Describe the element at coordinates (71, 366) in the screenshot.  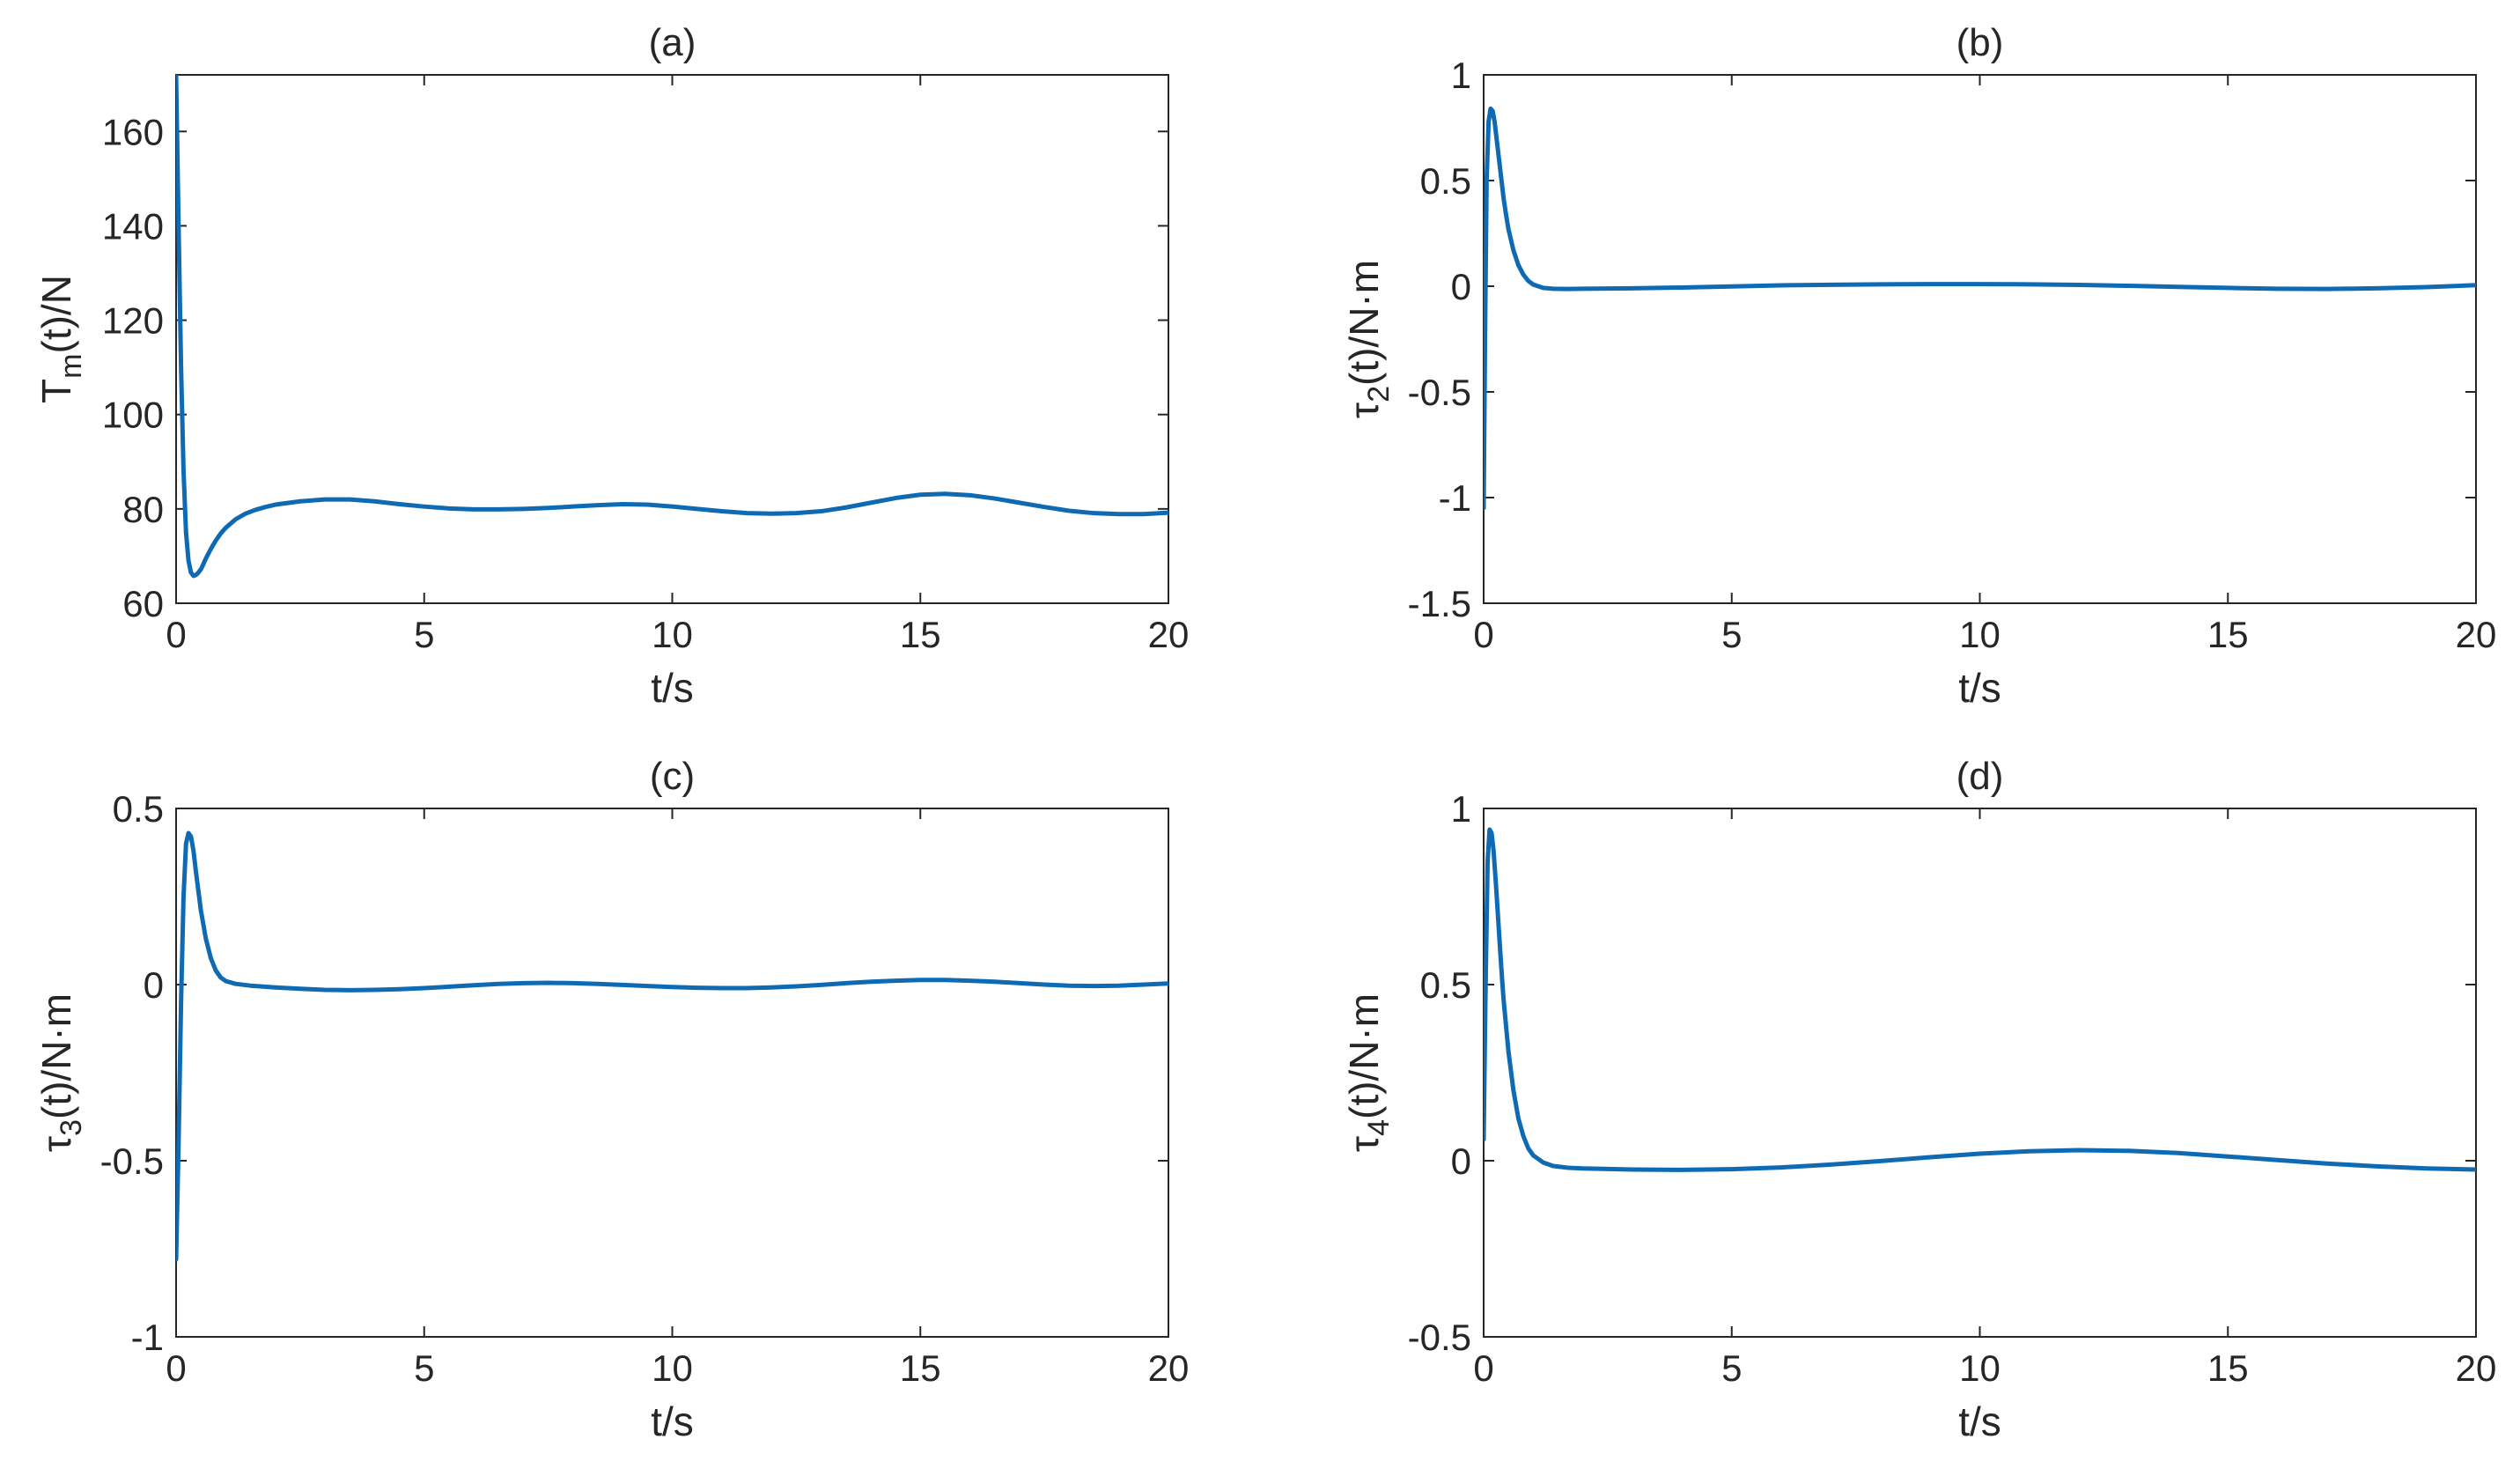
I see `y-label-subscript: m` at that location.